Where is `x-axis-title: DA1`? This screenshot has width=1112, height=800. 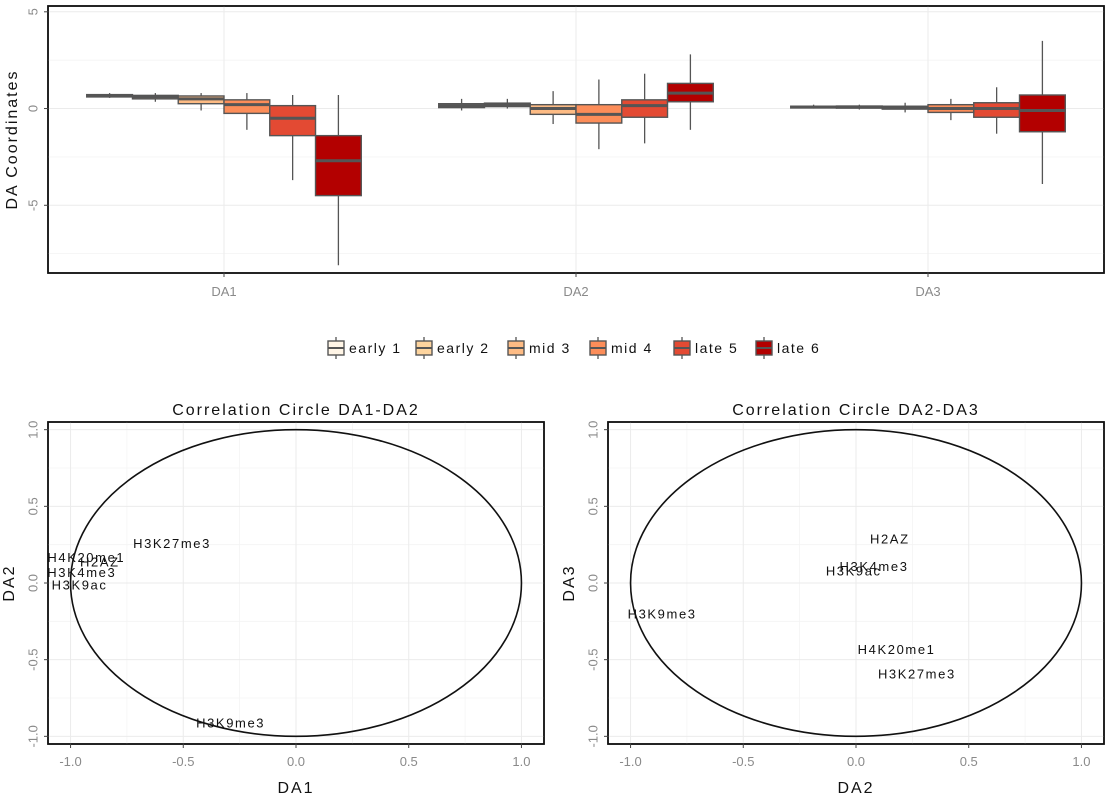 x-axis-title: DA1 is located at coordinates (295, 788).